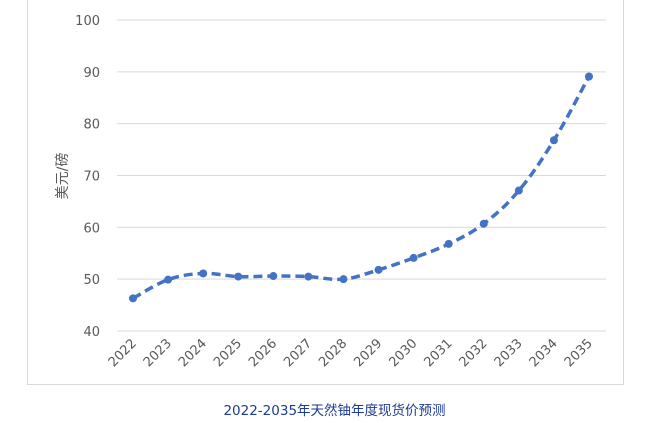 The width and height of the screenshot is (669, 423). What do you see at coordinates (544, 353) in the screenshot?
I see `x-tick-label: 2034` at bounding box center [544, 353].